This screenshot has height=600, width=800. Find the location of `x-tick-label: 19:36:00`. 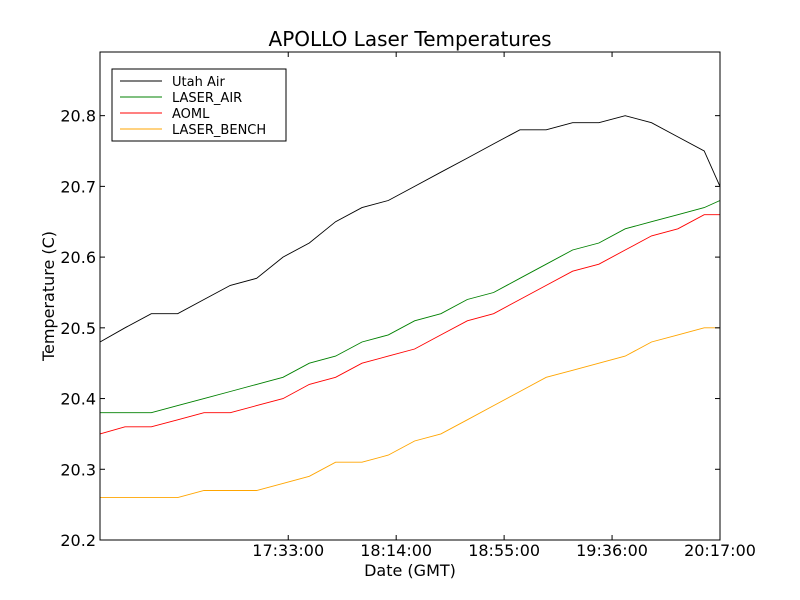

x-tick-label: 19:36:00 is located at coordinates (612, 550).